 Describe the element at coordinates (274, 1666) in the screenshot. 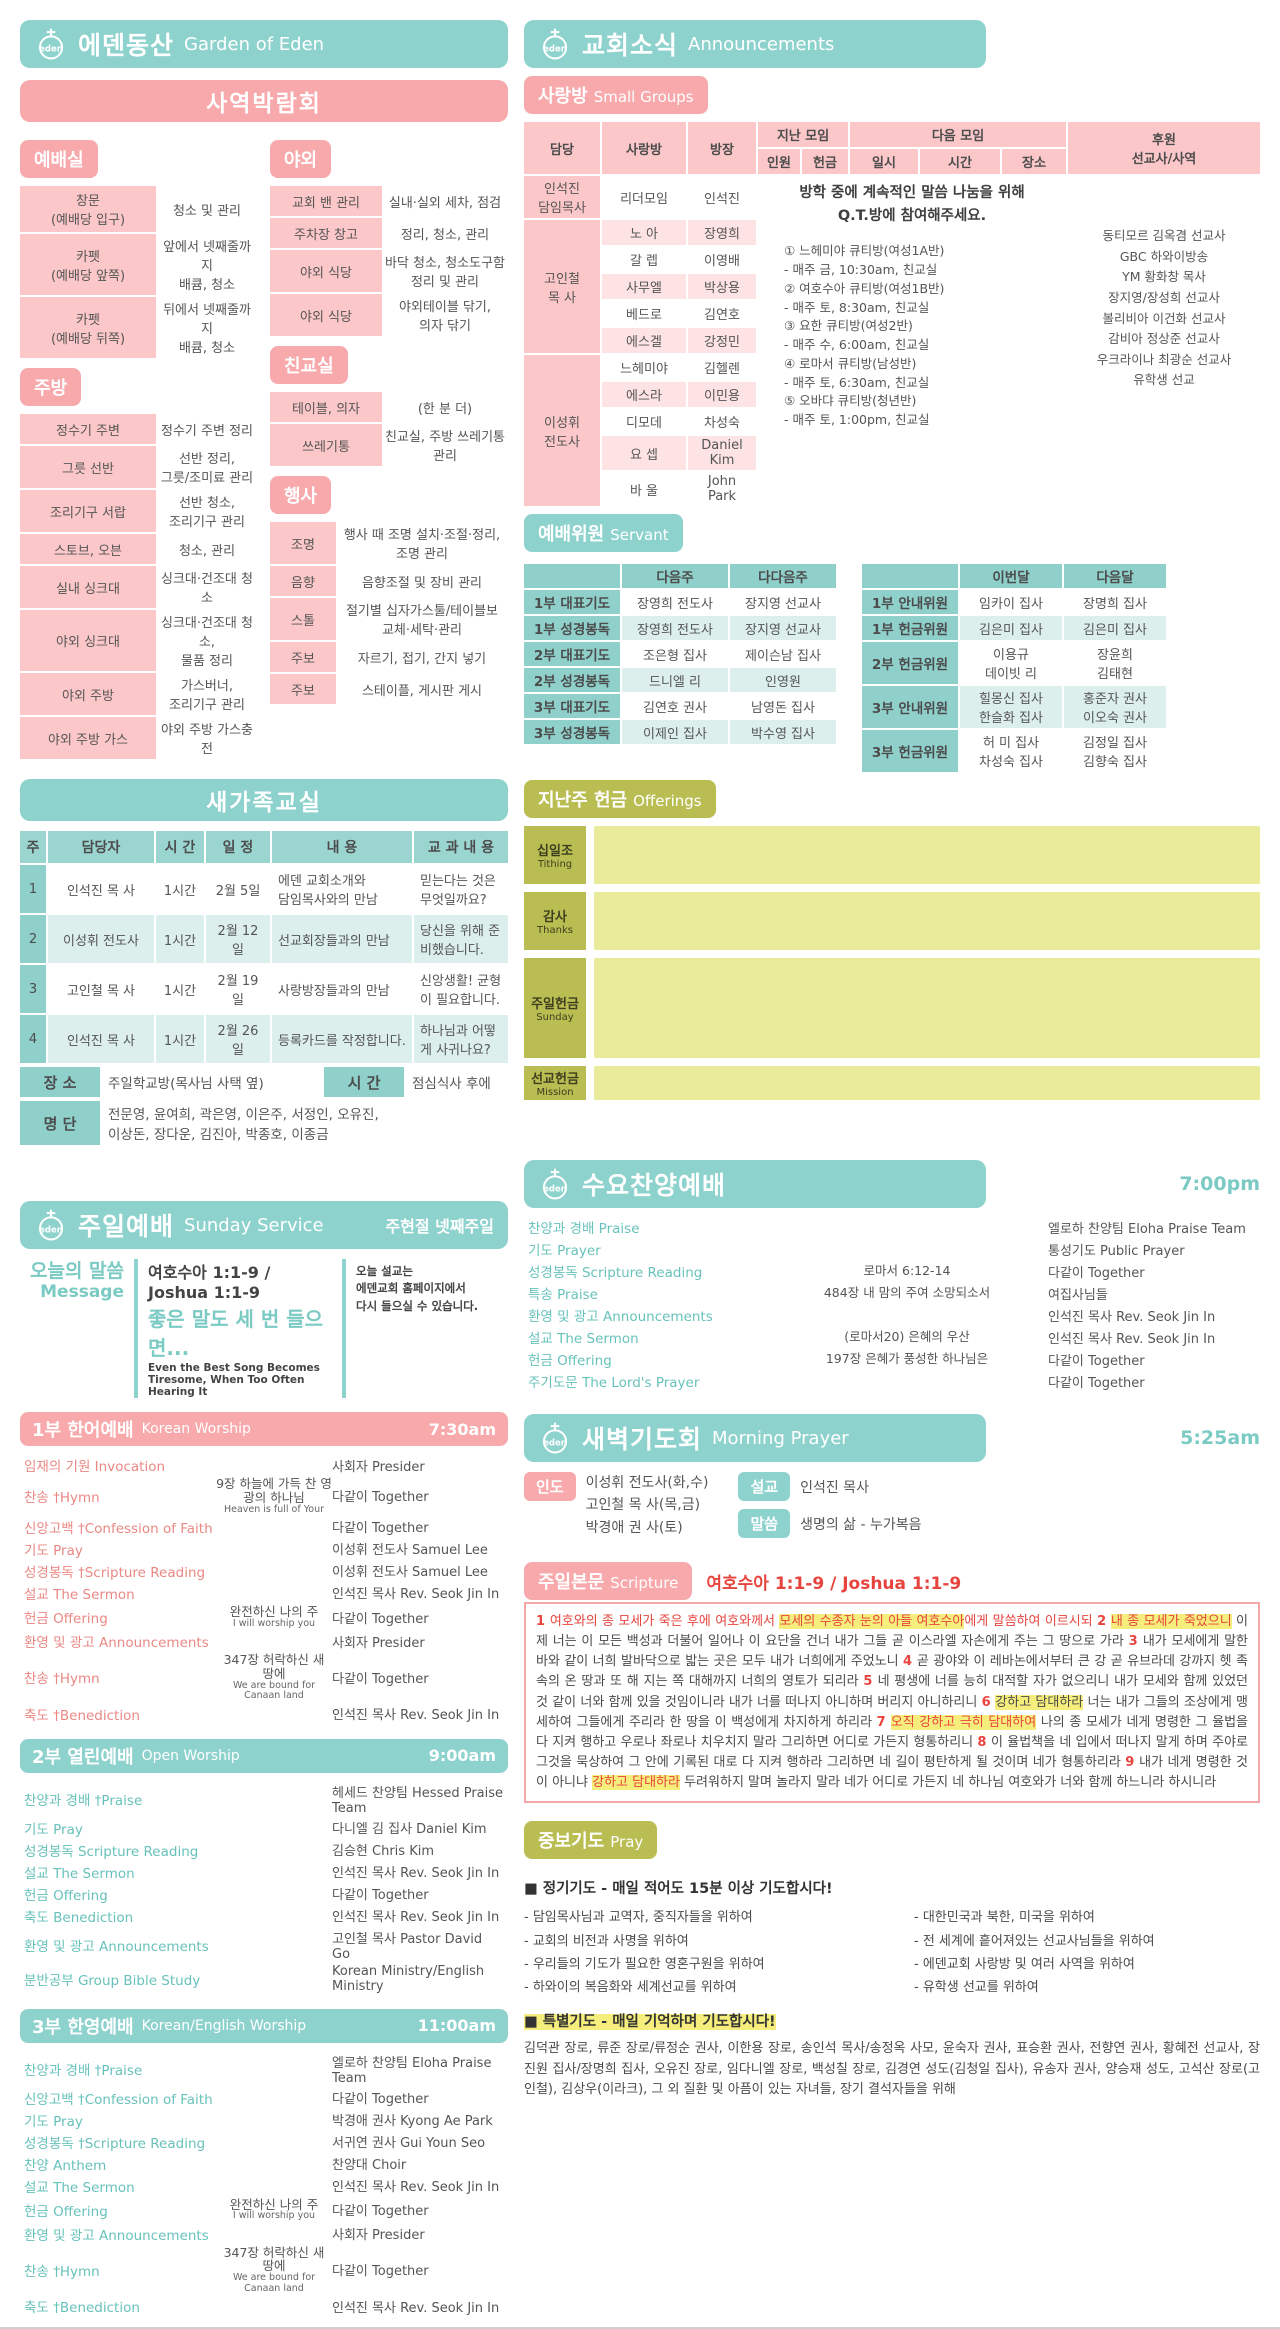

I see `hymn-title: 347장 허락하신 새 땅에` at that location.